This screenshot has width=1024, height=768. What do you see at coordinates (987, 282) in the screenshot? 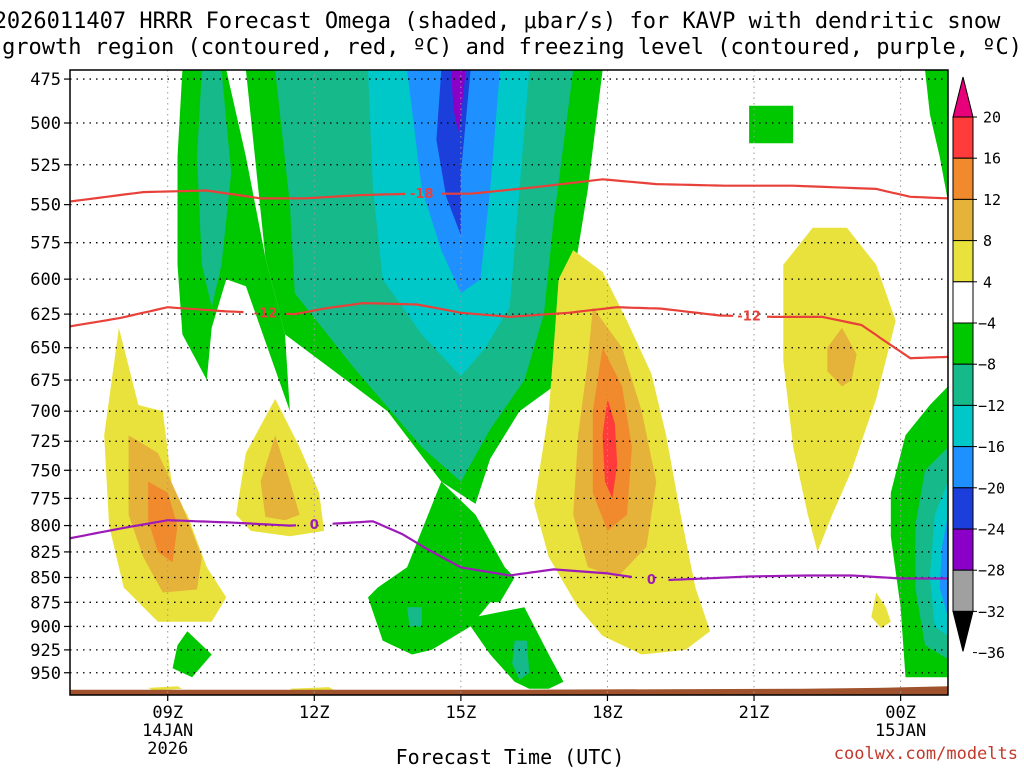
I see `colorbar-tick-label: 4` at bounding box center [987, 282].